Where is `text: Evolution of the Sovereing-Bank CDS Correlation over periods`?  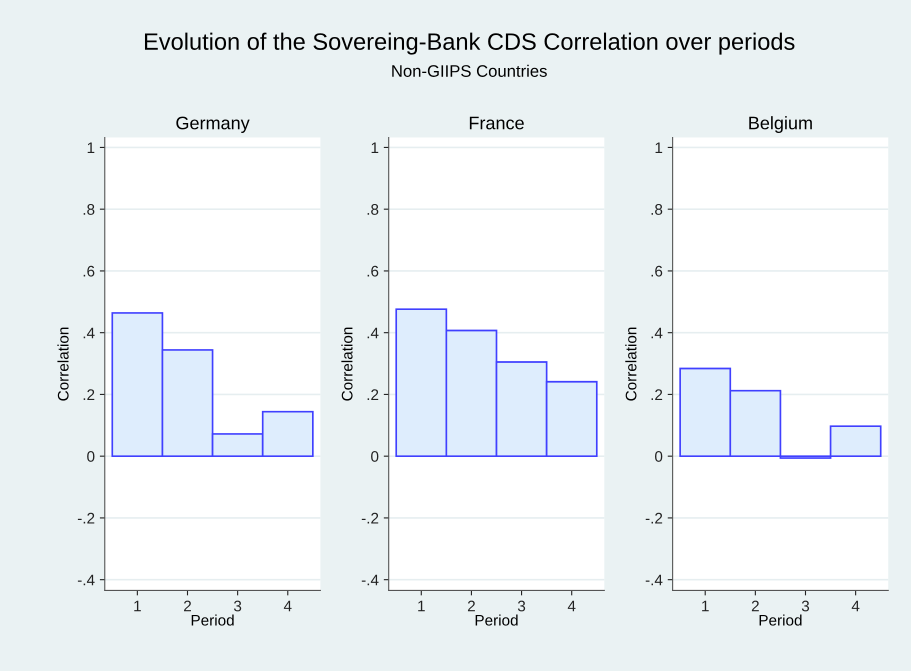
text: Evolution of the Sovereing-Bank CDS Correlation over periods is located at coordinates (469, 43).